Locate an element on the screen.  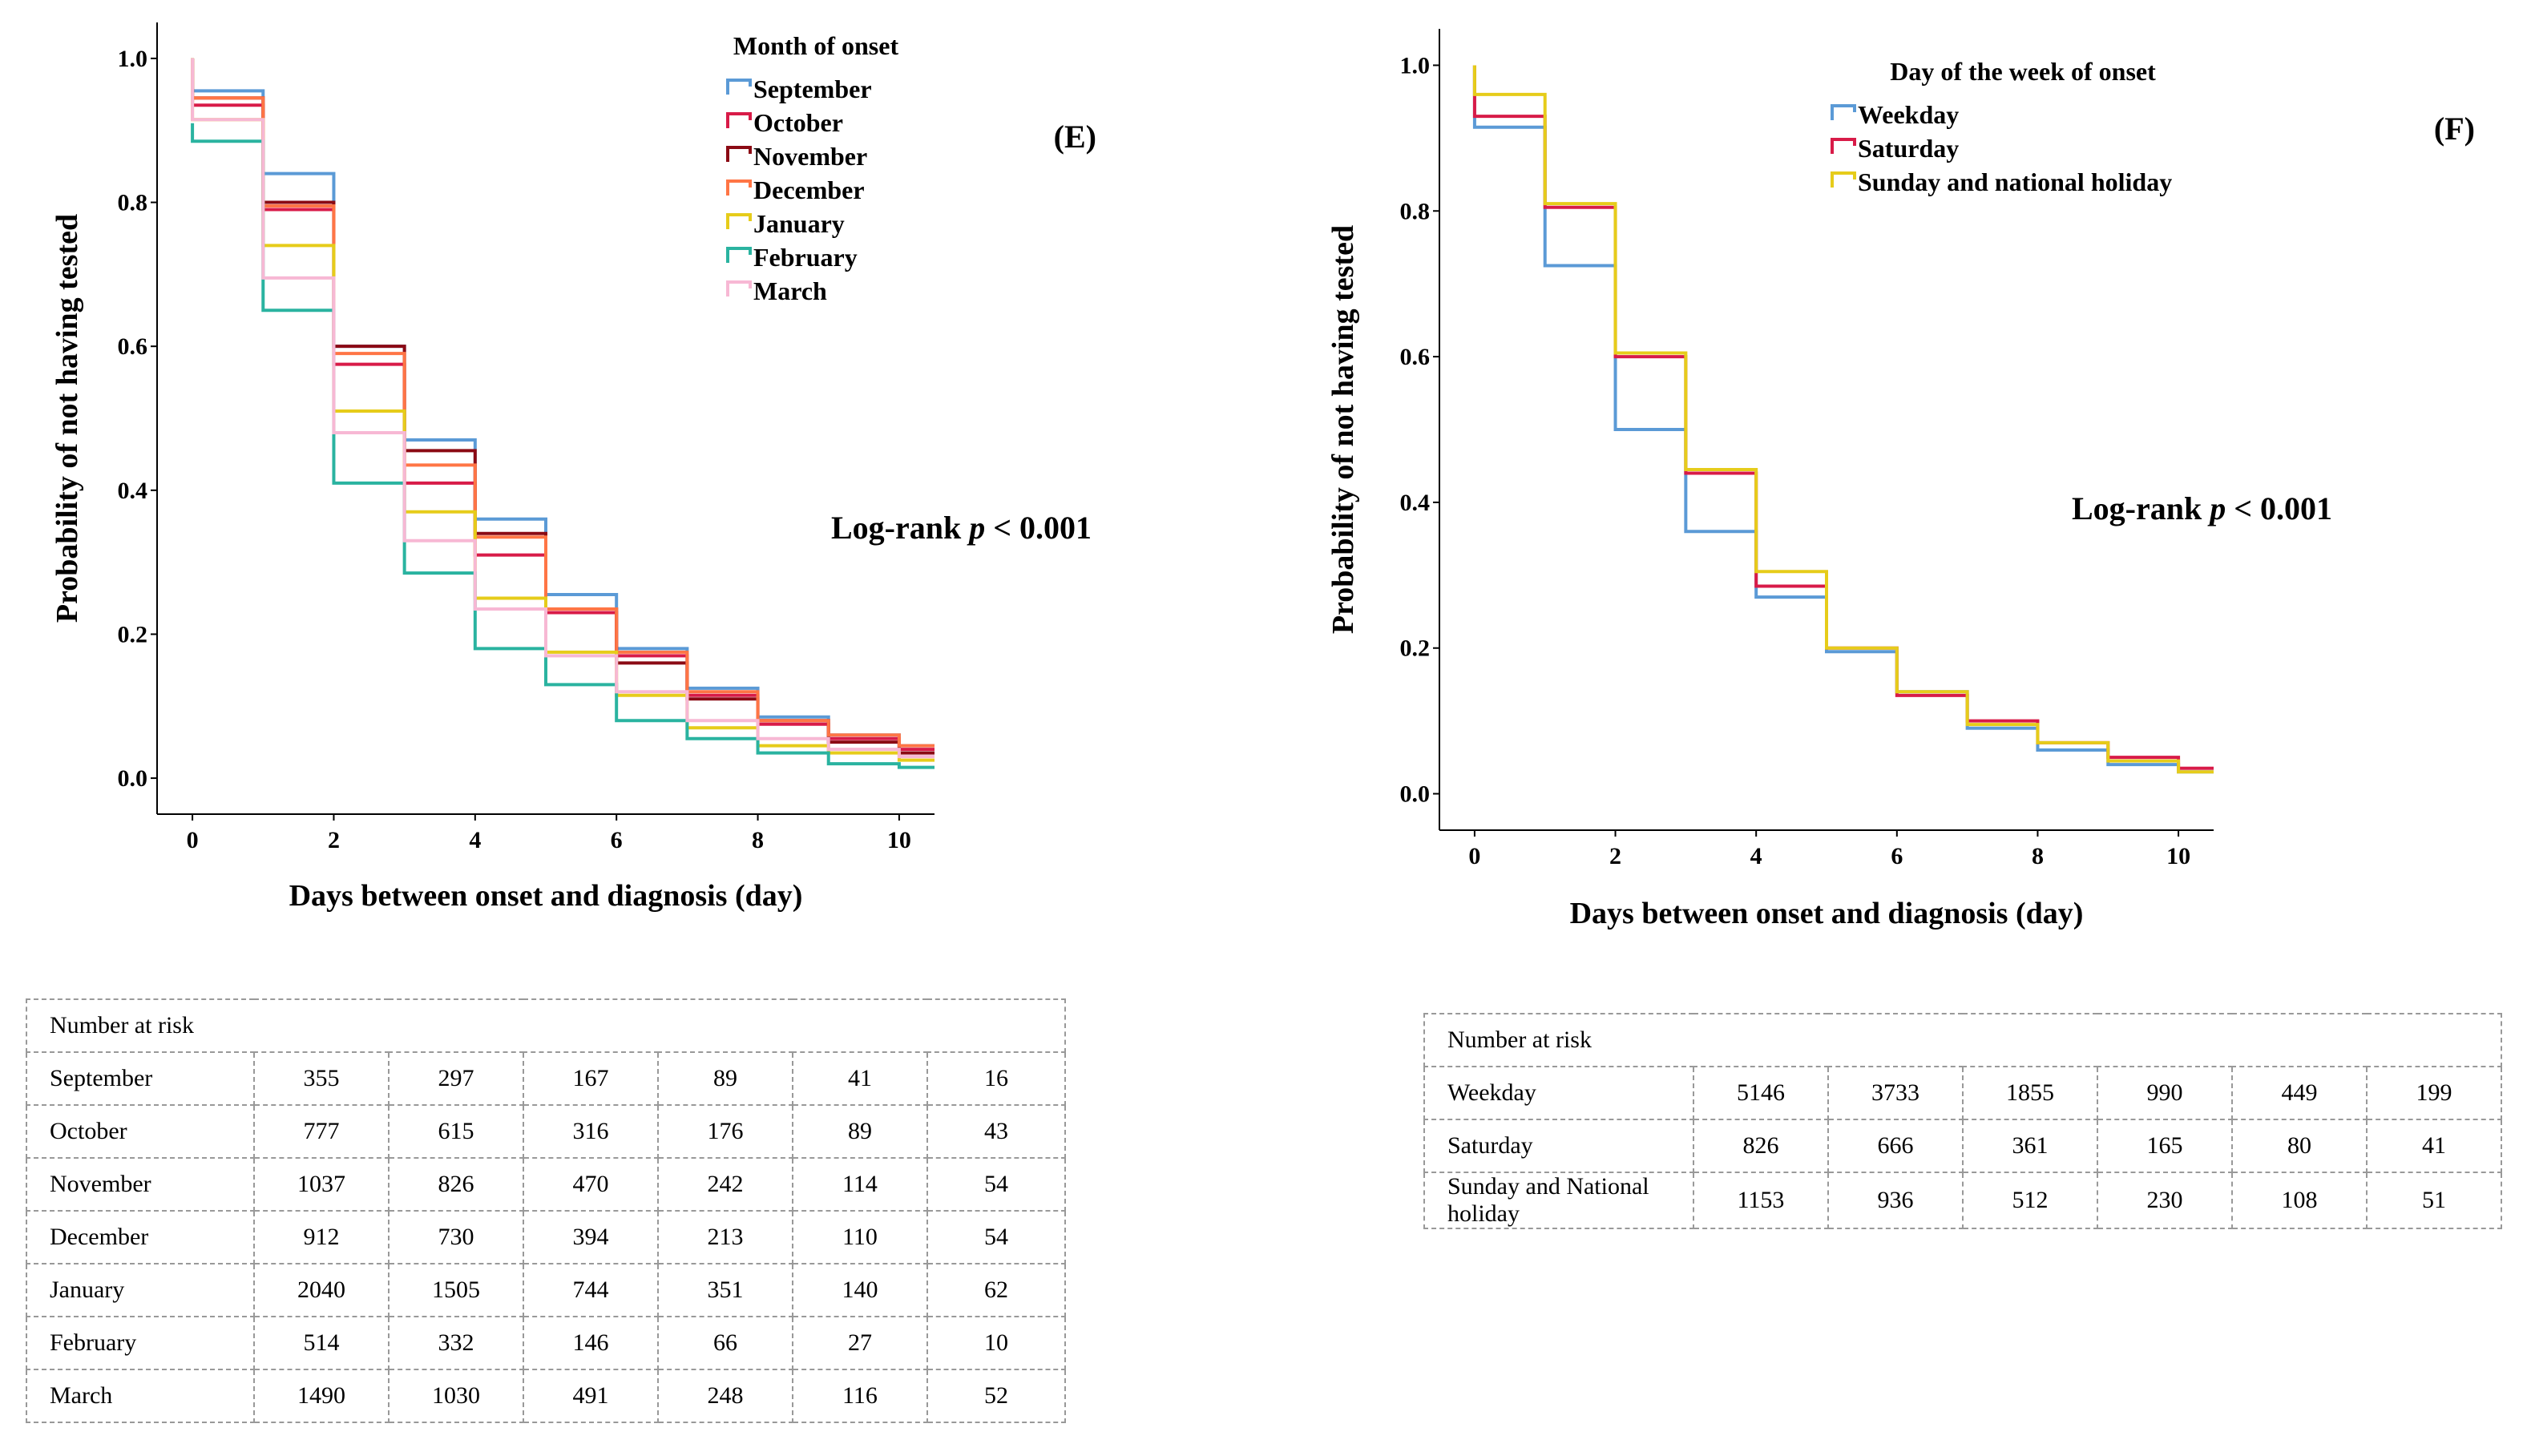
table-cell: 826 is located at coordinates (1761, 1146).